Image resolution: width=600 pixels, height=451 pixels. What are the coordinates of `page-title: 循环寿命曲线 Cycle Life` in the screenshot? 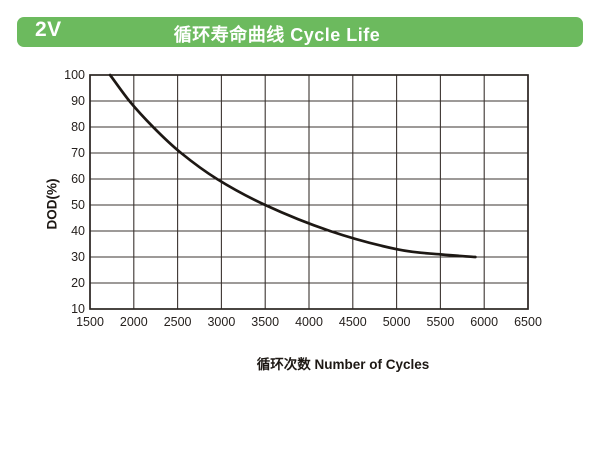 It's located at (277, 35).